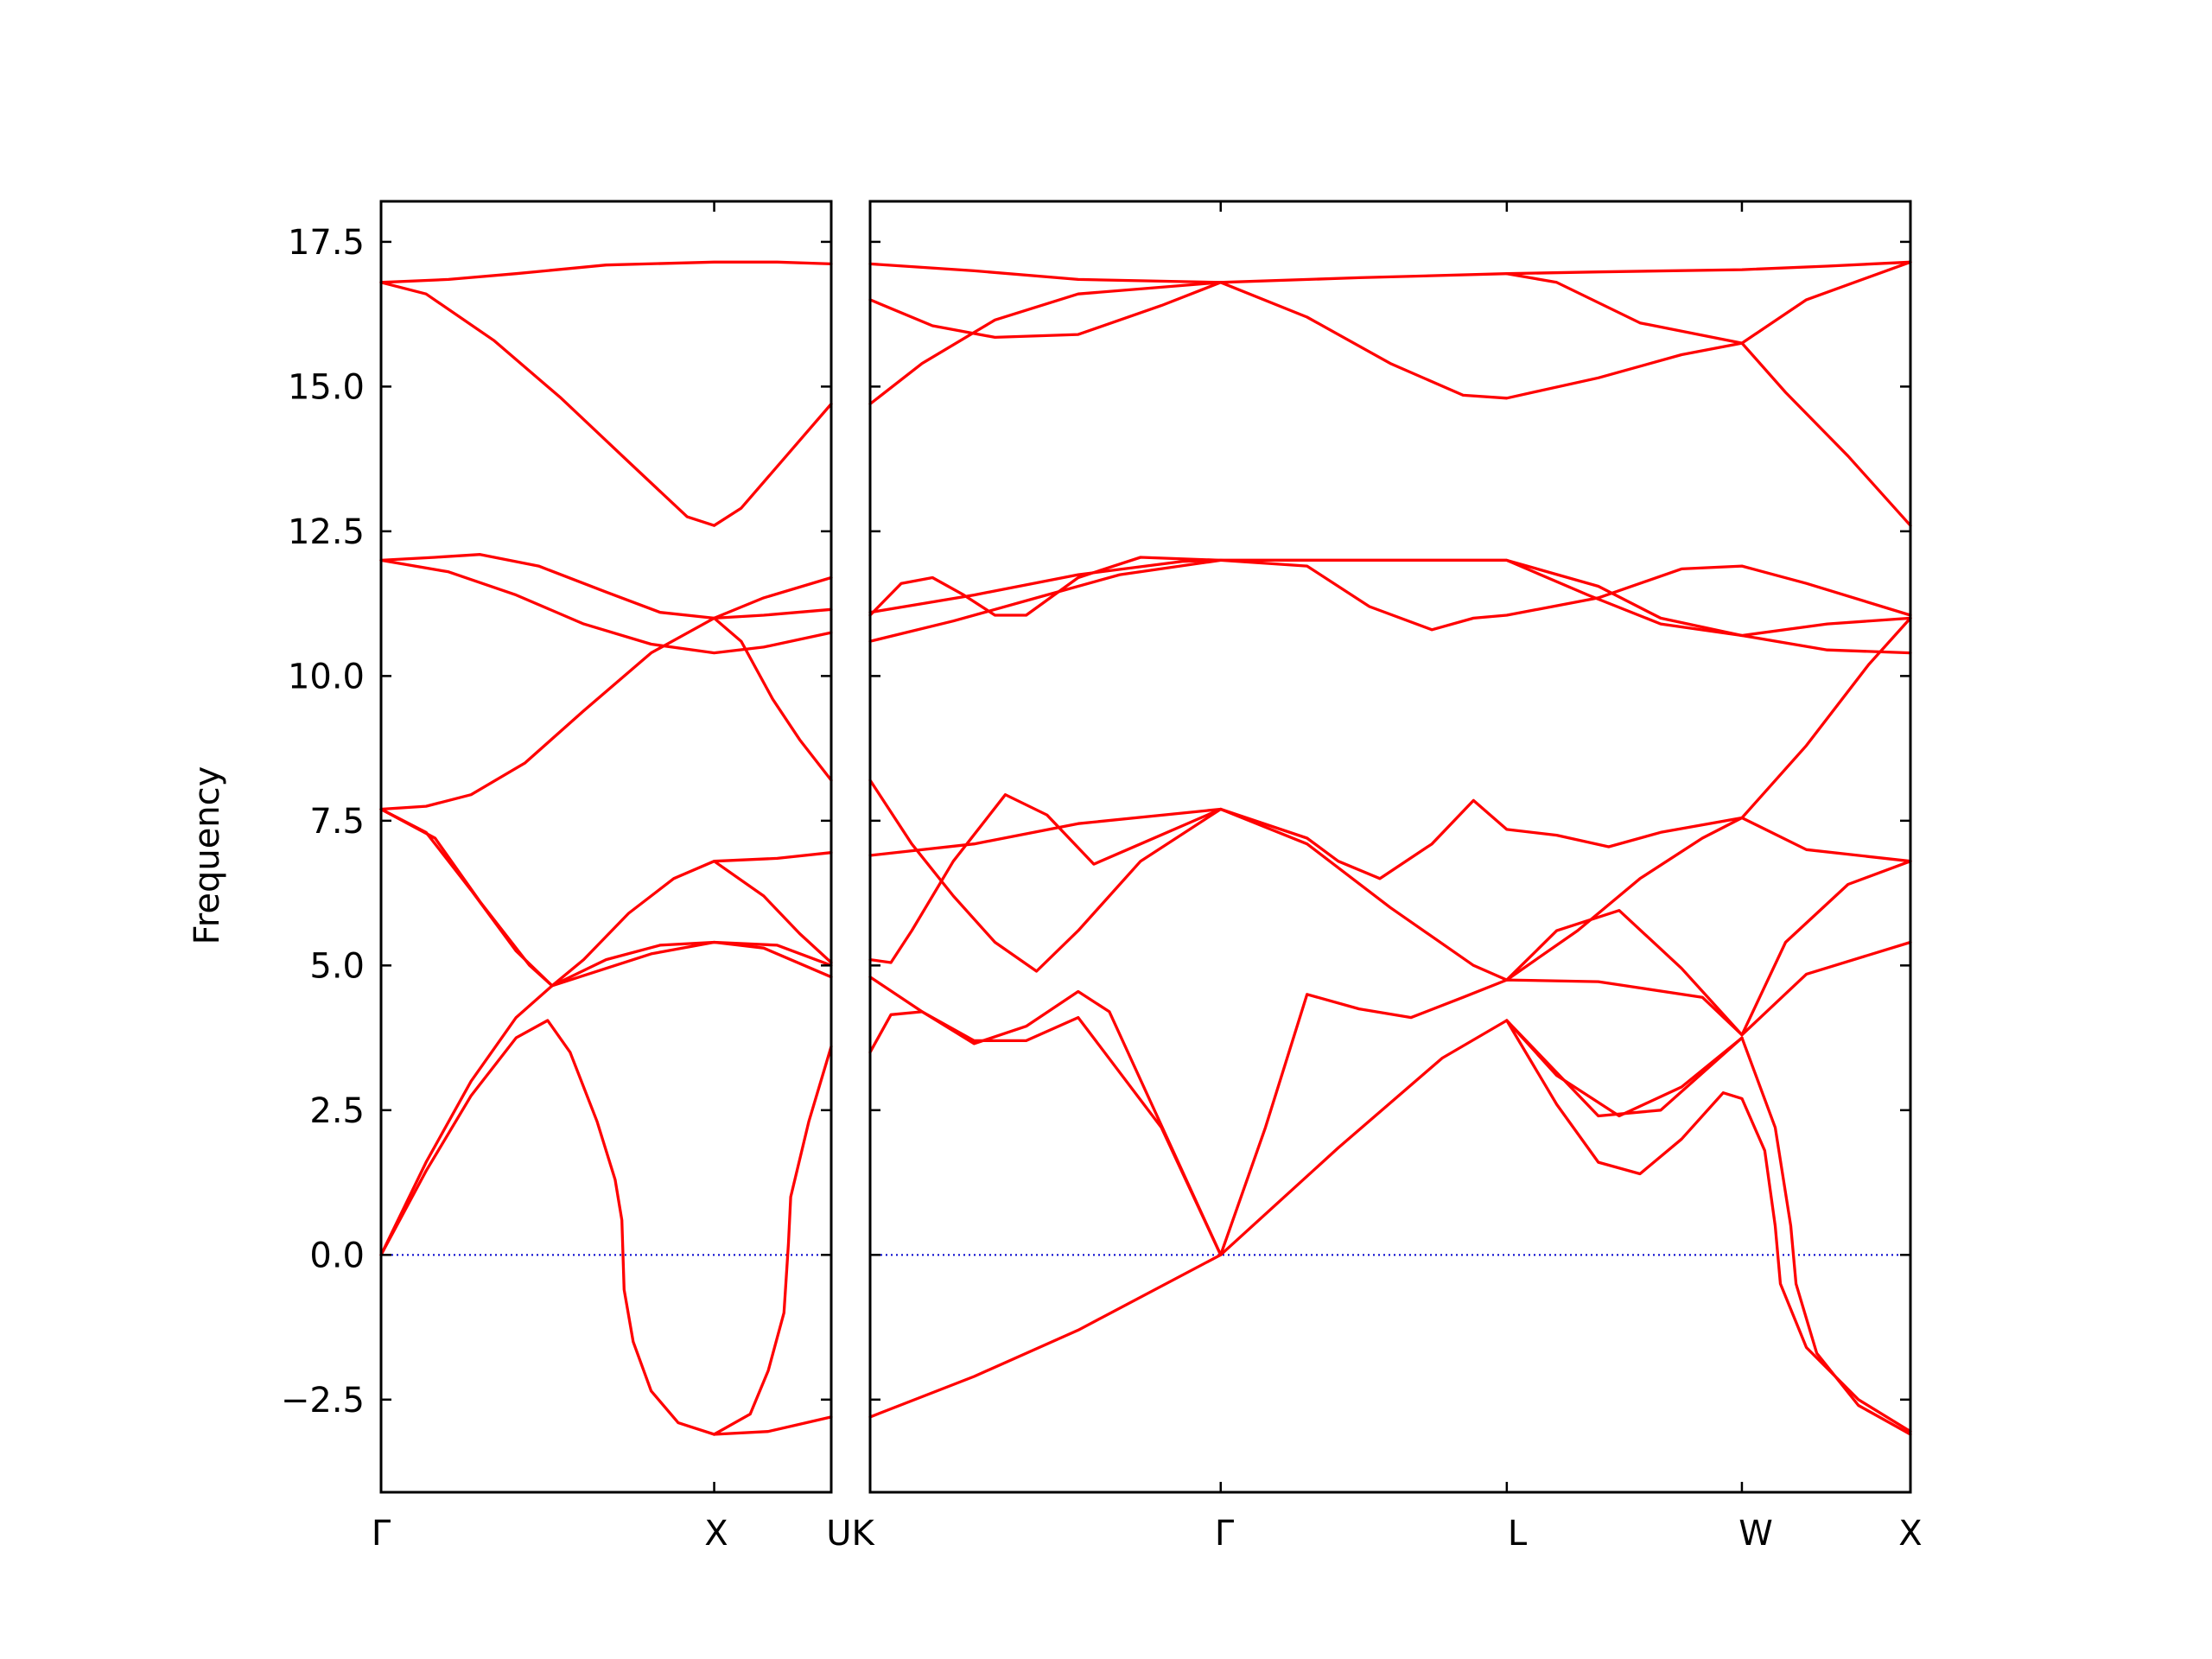 The width and height of the screenshot is (2212, 1659). Describe the element at coordinates (326, 676) in the screenshot. I see `y-tick-label: 10.0` at that location.